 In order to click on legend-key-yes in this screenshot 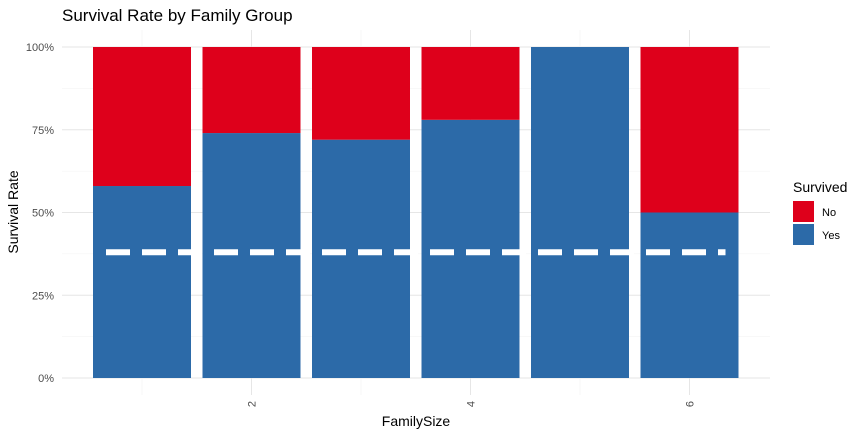, I will do `click(803, 234)`.